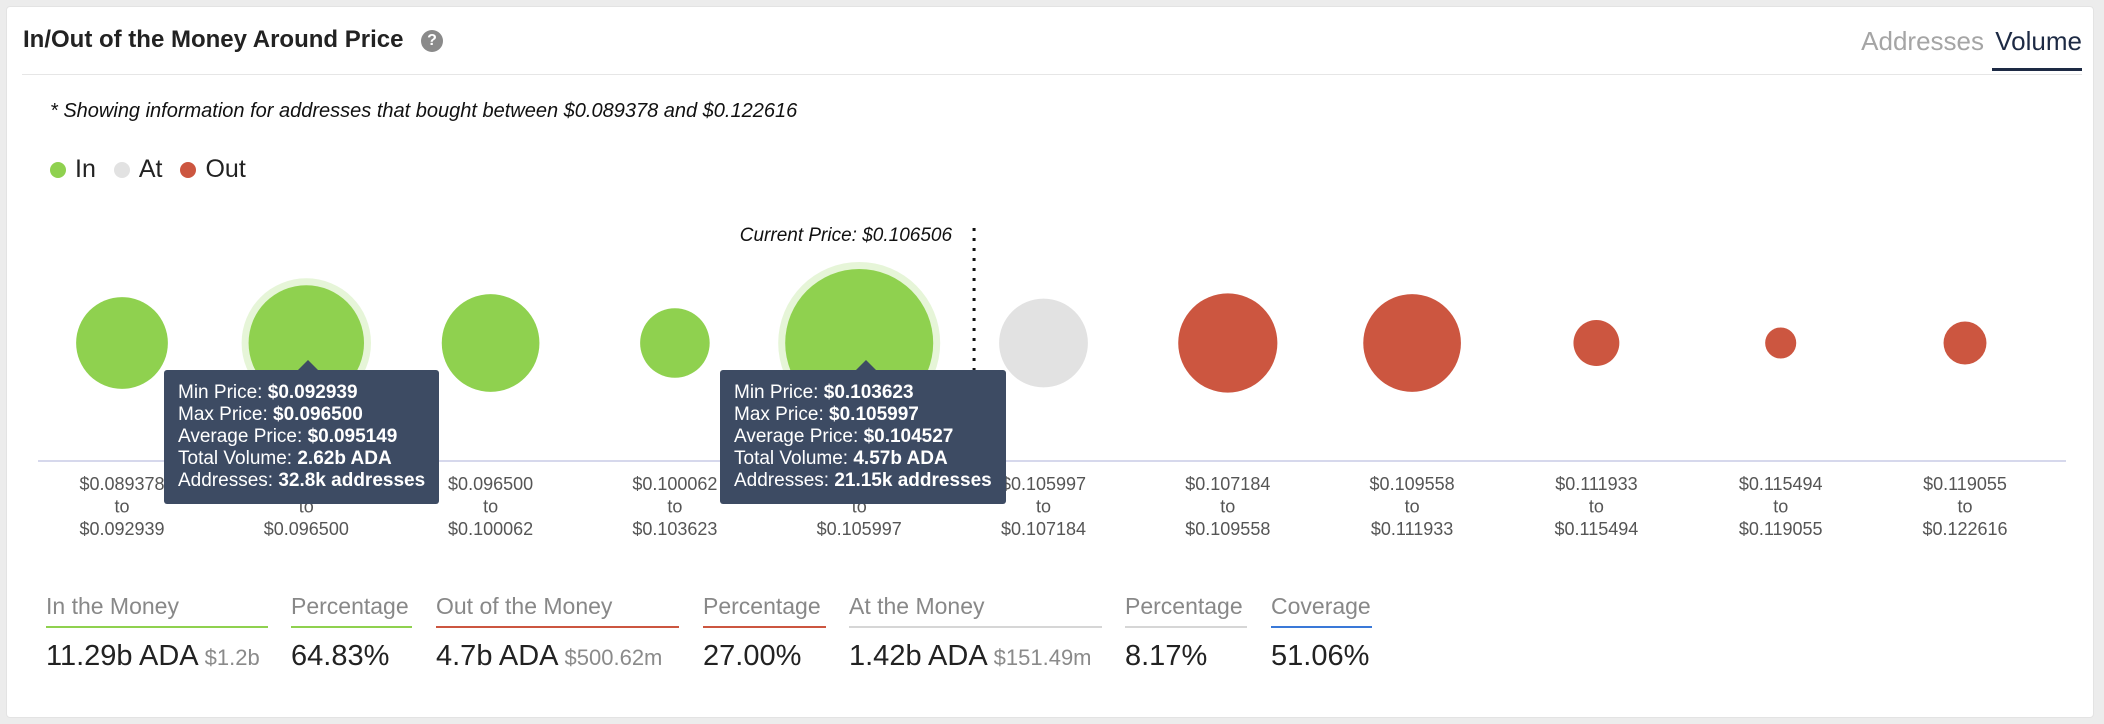  Describe the element at coordinates (975, 633) in the screenshot. I see `stat-at-the-money: At the Money 1.42b ADA $151.49m` at that location.